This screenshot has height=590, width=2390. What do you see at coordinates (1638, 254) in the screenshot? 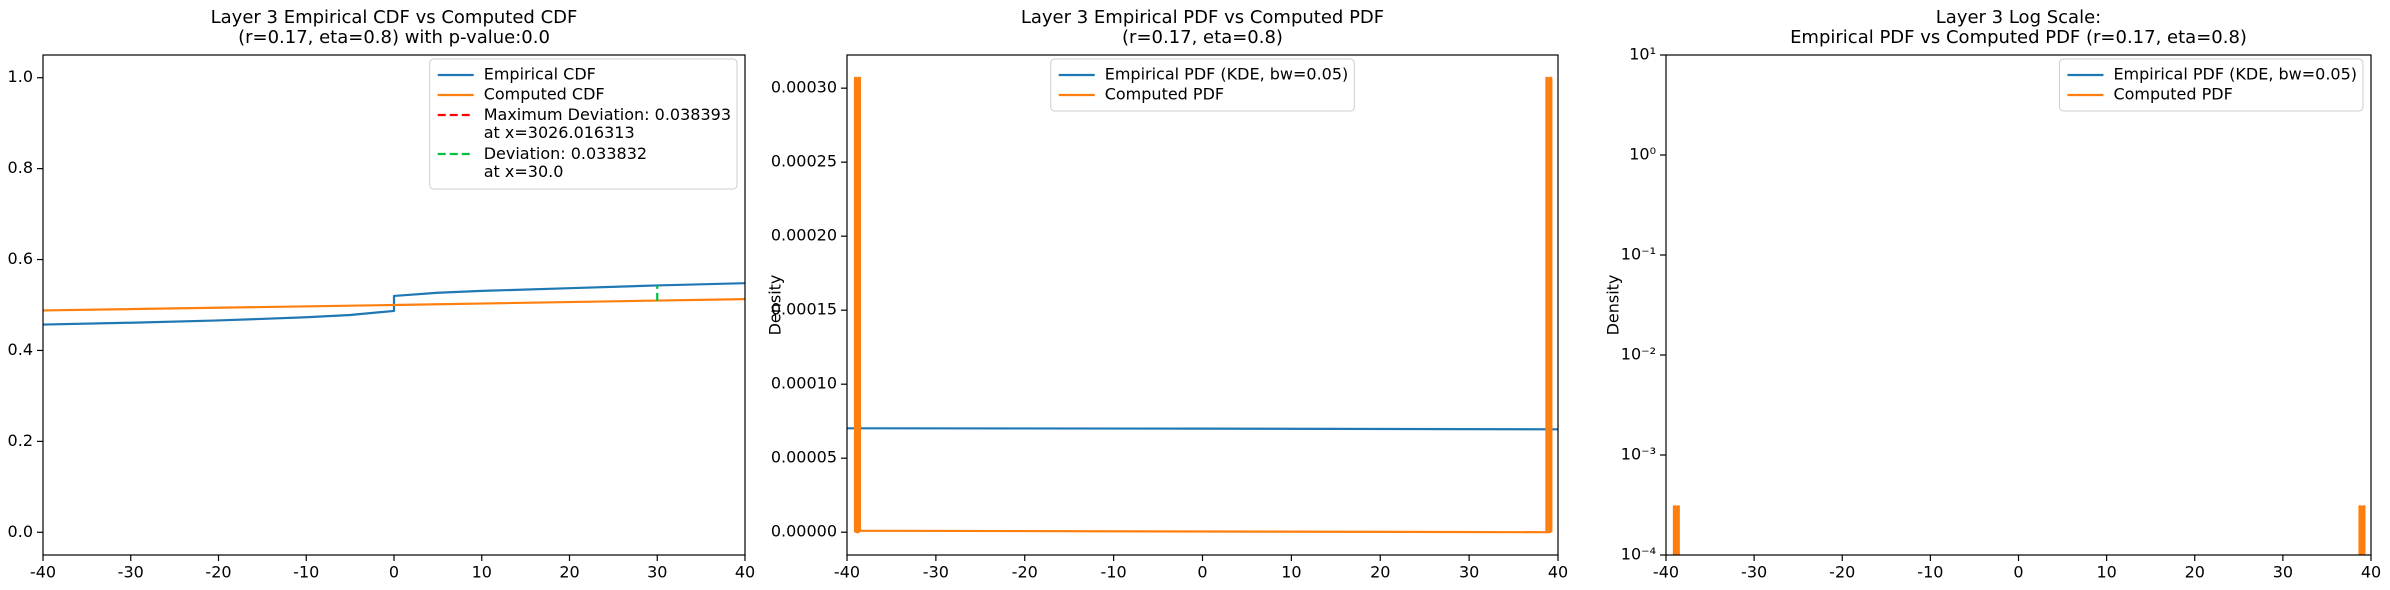
I see `y-tick-label: 10⁻¹` at bounding box center [1638, 254].